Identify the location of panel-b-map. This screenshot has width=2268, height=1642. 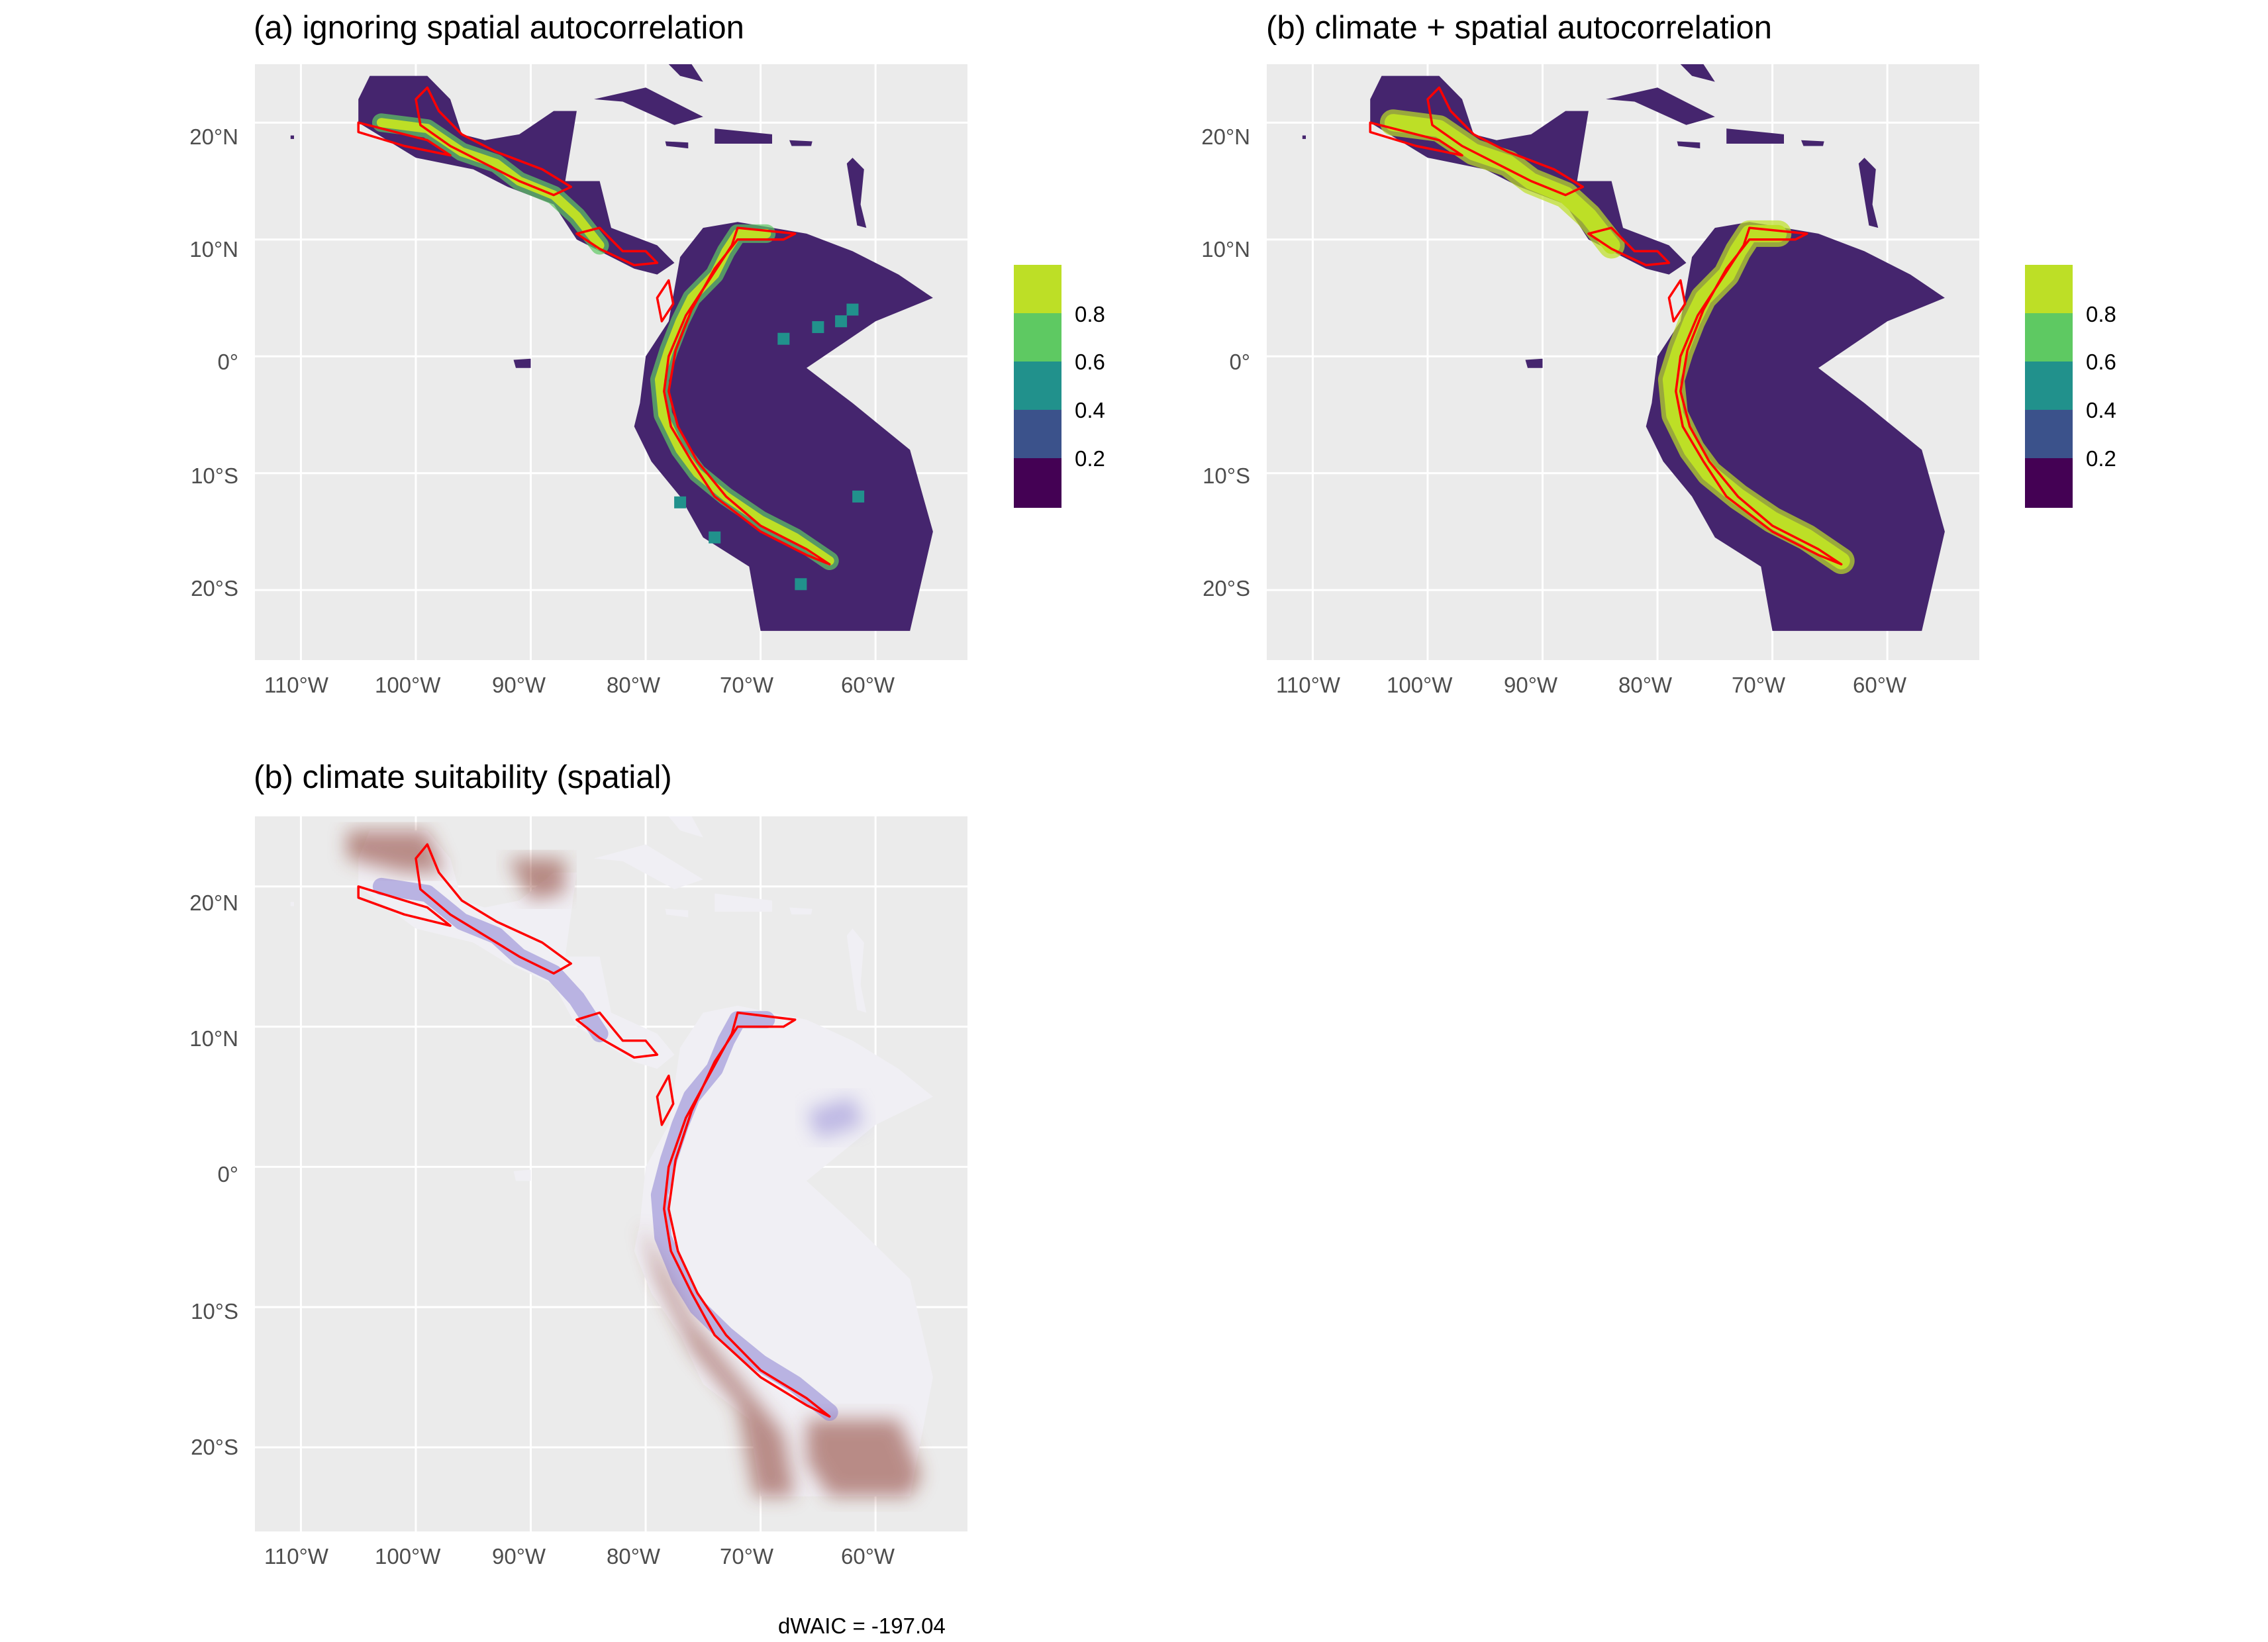
(1623, 362).